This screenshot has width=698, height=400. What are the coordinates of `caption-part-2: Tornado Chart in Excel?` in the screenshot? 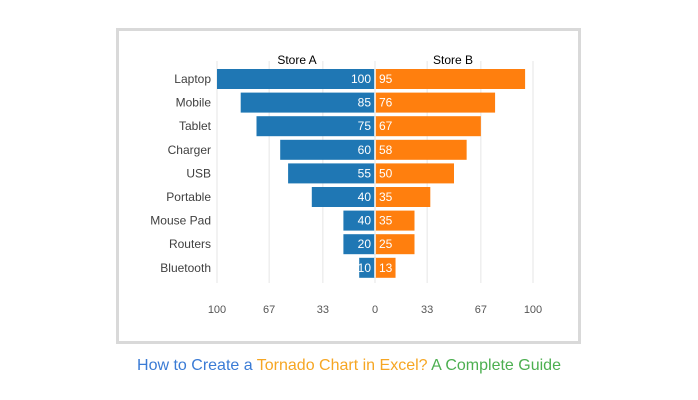 It's located at (342, 365).